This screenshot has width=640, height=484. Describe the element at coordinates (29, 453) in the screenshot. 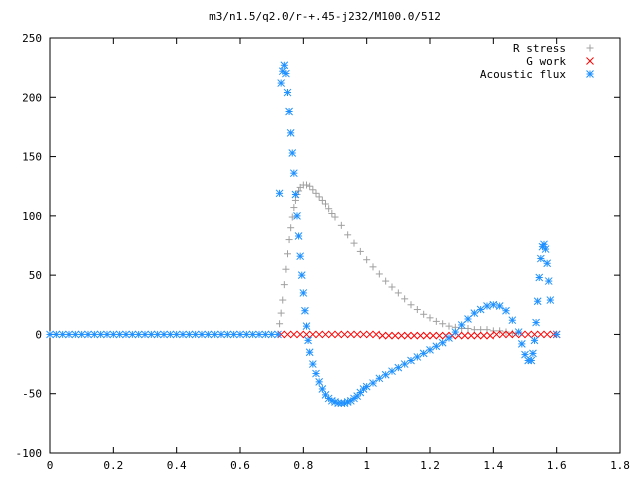

I see `y-tick-label: -100` at that location.